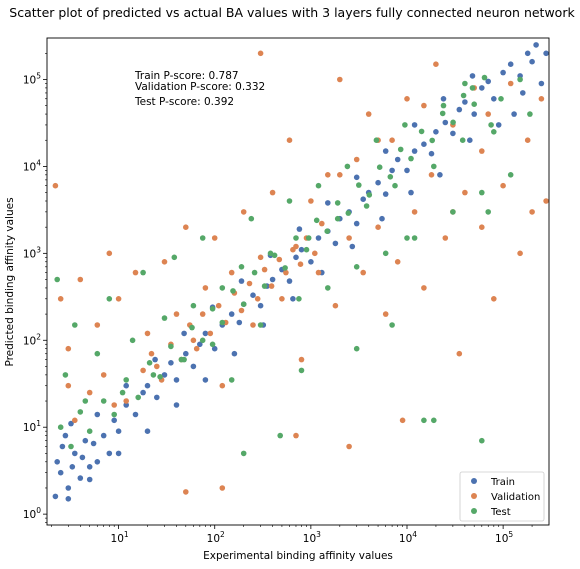 The width and height of the screenshot is (580, 569). What do you see at coordinates (216, 537) in the screenshot?
I see `x-tick-label-1: 10²` at bounding box center [216, 537].